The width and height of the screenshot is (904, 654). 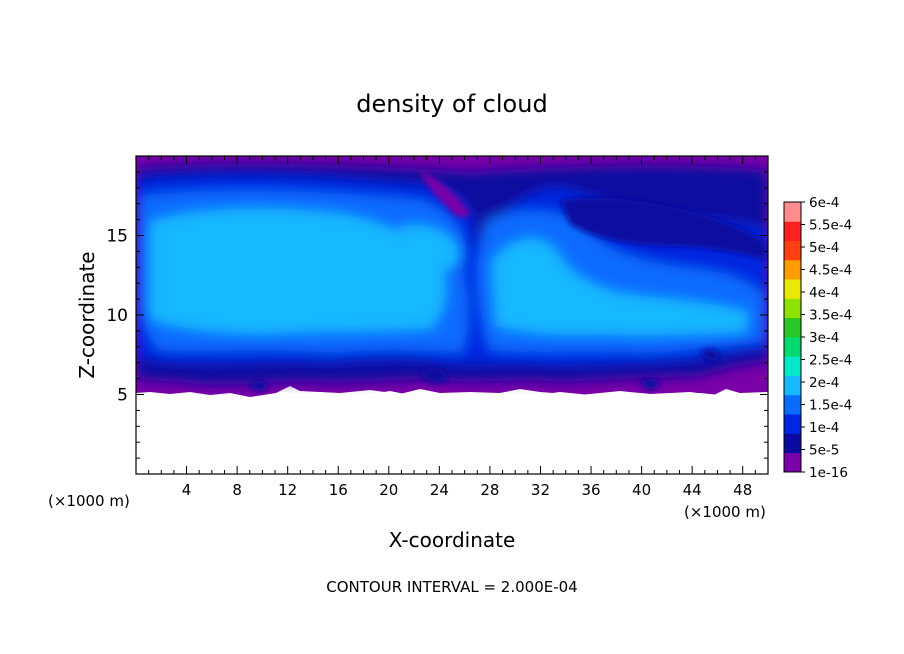 I want to click on z-unit-label: (×1000 m), so click(x=725, y=512).